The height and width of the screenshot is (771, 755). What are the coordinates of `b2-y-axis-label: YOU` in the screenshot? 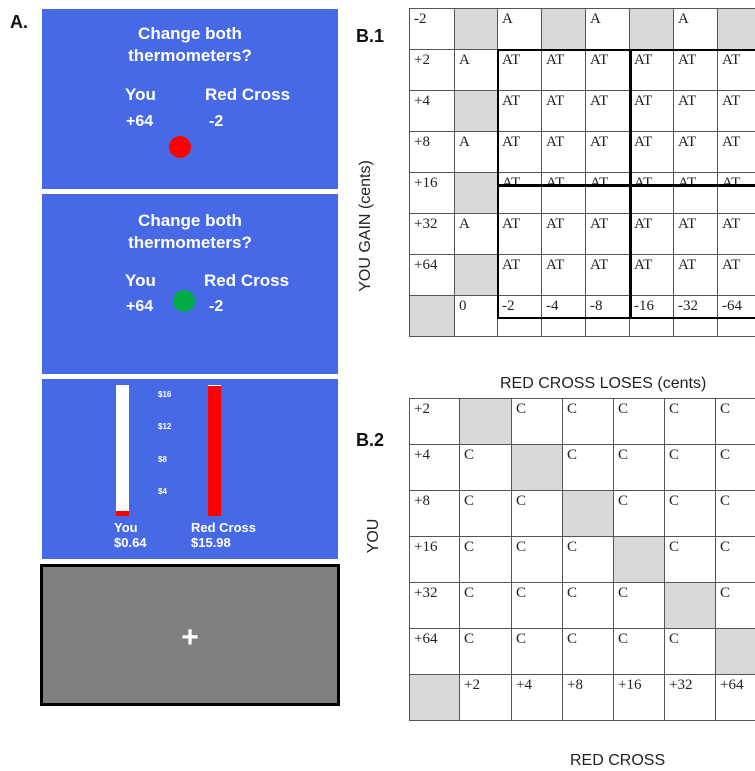 It's located at (373, 536).